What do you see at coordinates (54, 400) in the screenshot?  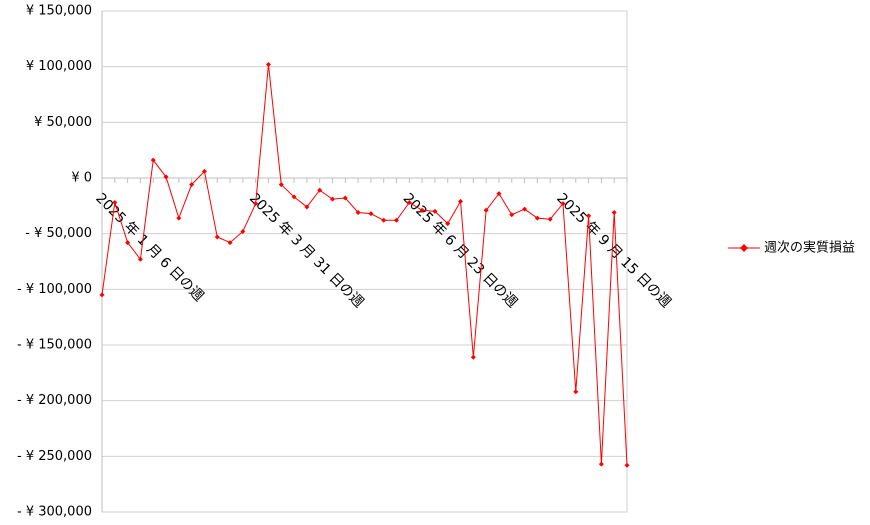 I see `y-tick-label: - ¥ 200,000` at bounding box center [54, 400].